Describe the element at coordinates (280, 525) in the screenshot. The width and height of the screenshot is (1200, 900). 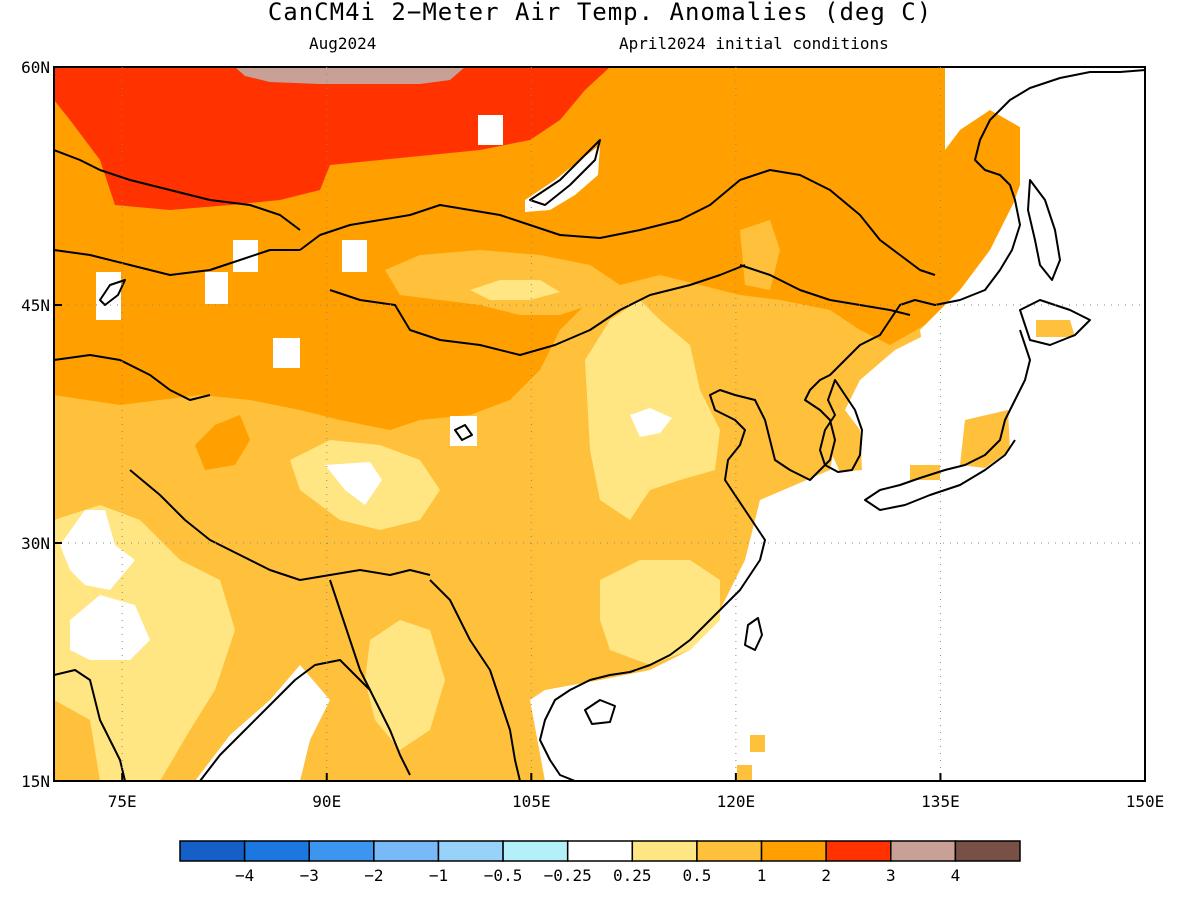
I see `border-tibet-himalaya` at that location.